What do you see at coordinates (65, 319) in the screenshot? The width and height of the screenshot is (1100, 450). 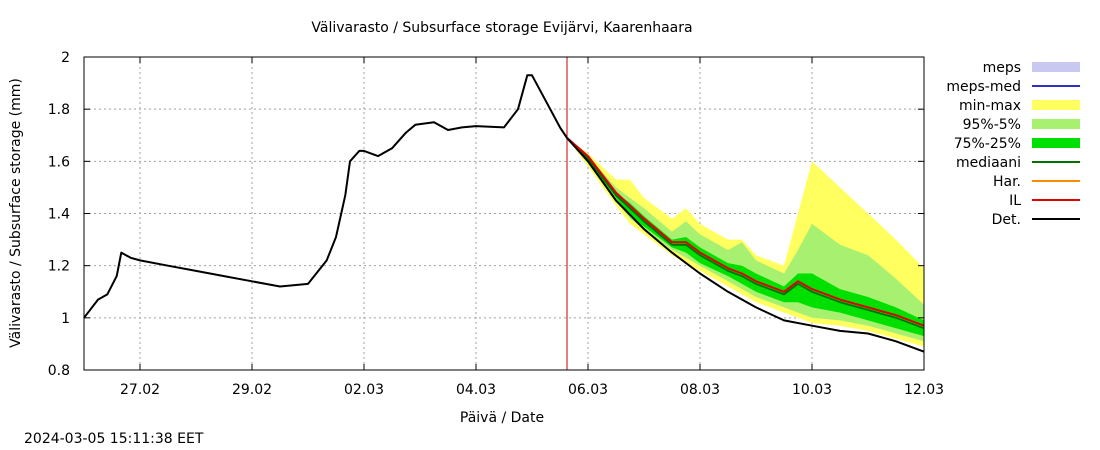 I see `y-tick-label: 1` at bounding box center [65, 319].